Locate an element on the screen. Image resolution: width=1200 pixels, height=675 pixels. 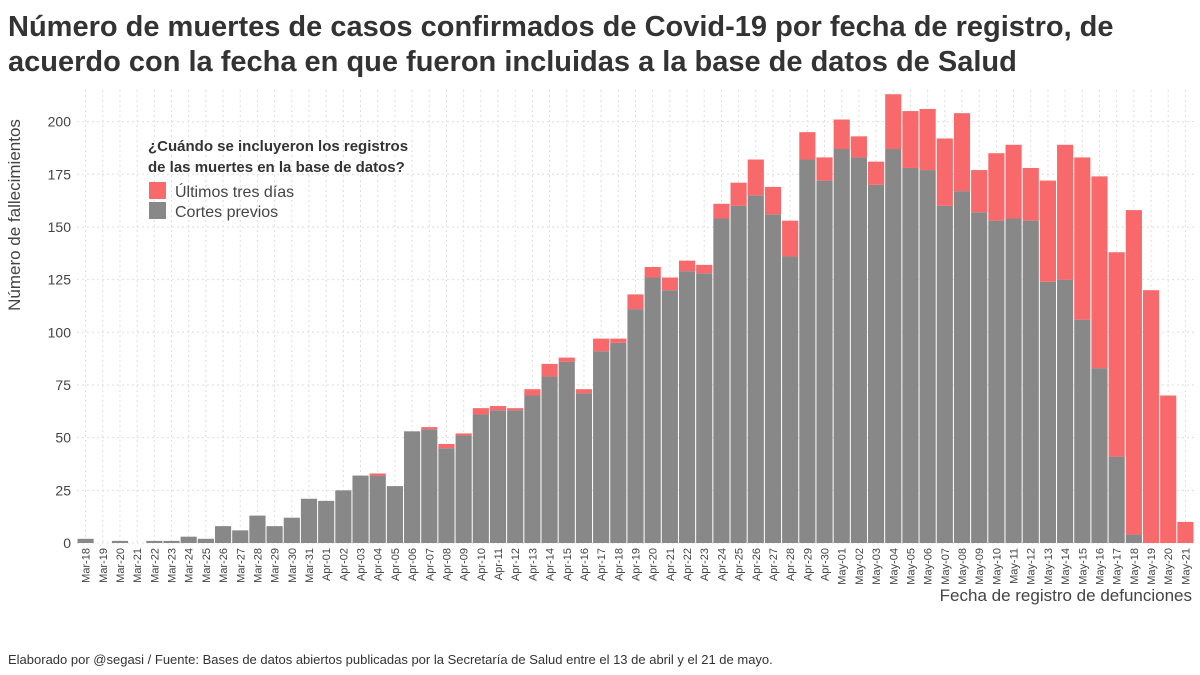
x-tick-label-May-13: May-13 is located at coordinates (1049, 566).